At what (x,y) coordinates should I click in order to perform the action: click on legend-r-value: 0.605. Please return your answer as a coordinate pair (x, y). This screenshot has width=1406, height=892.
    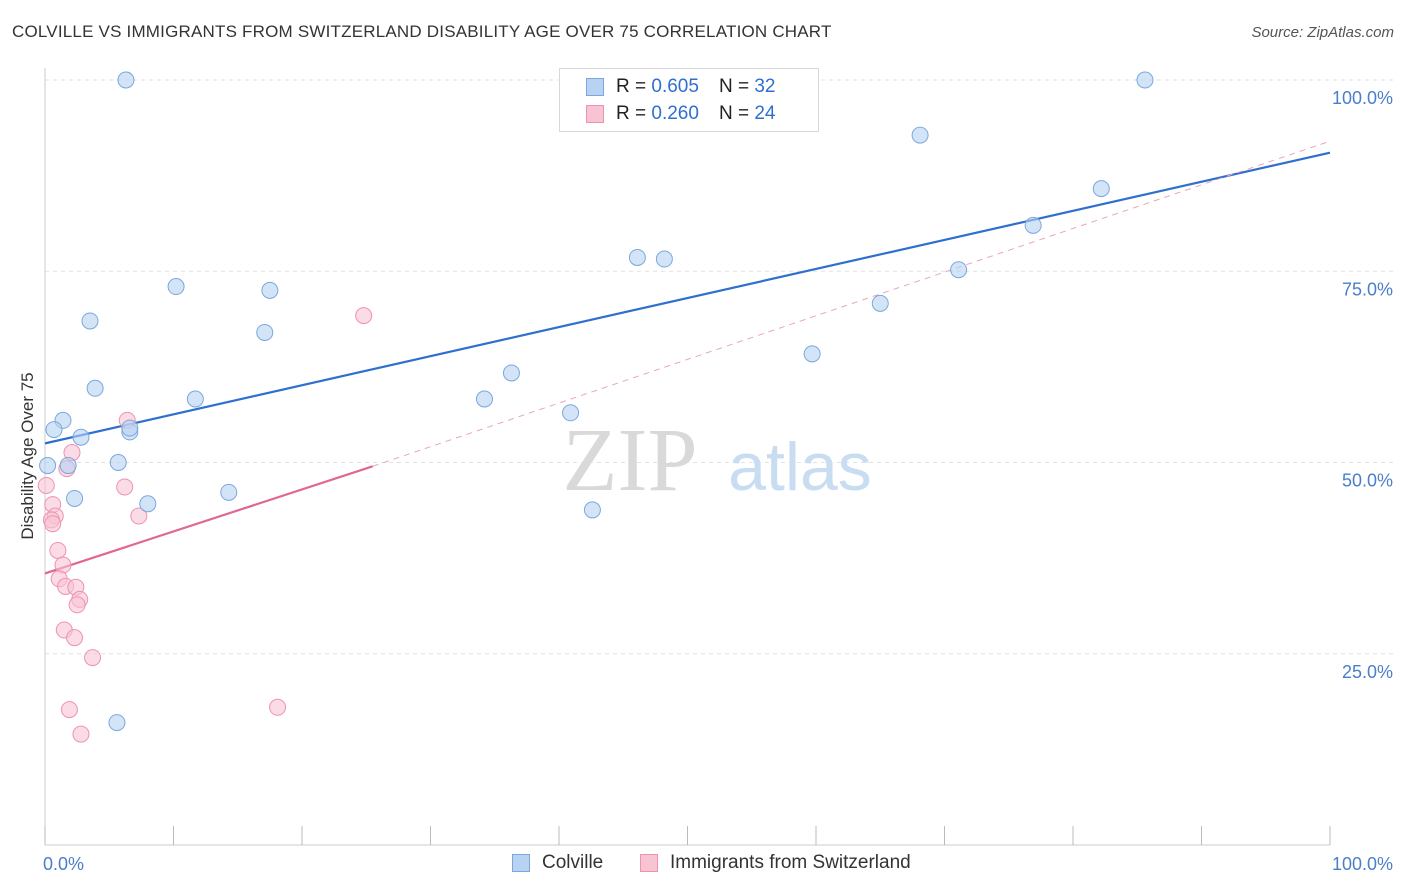
    Looking at the image, I should click on (675, 86).